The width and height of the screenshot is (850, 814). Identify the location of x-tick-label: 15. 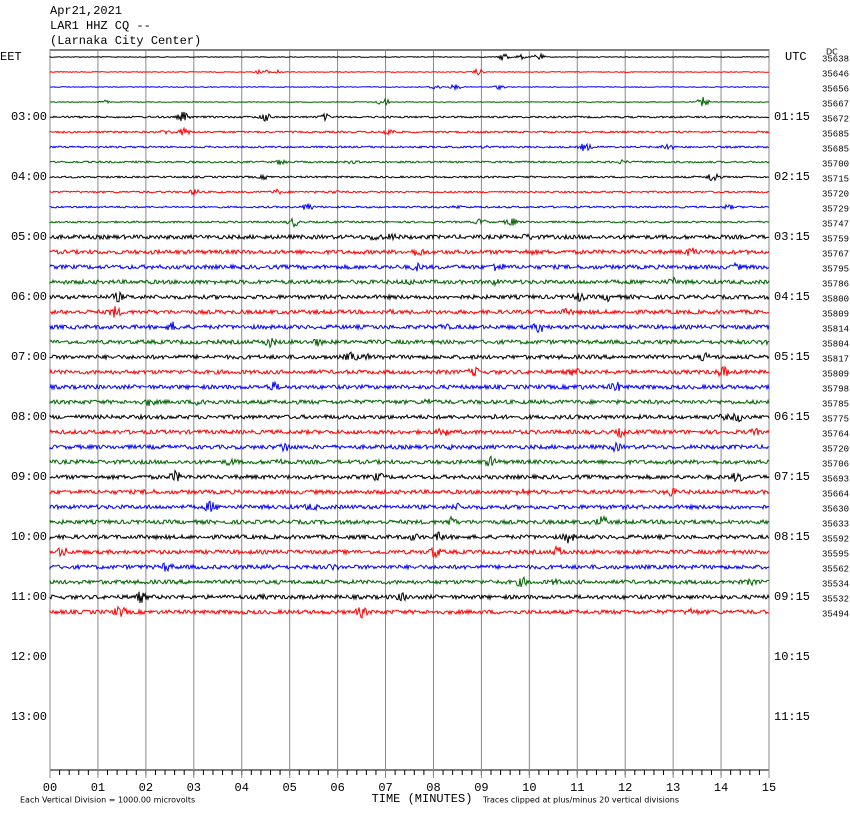
(769, 788).